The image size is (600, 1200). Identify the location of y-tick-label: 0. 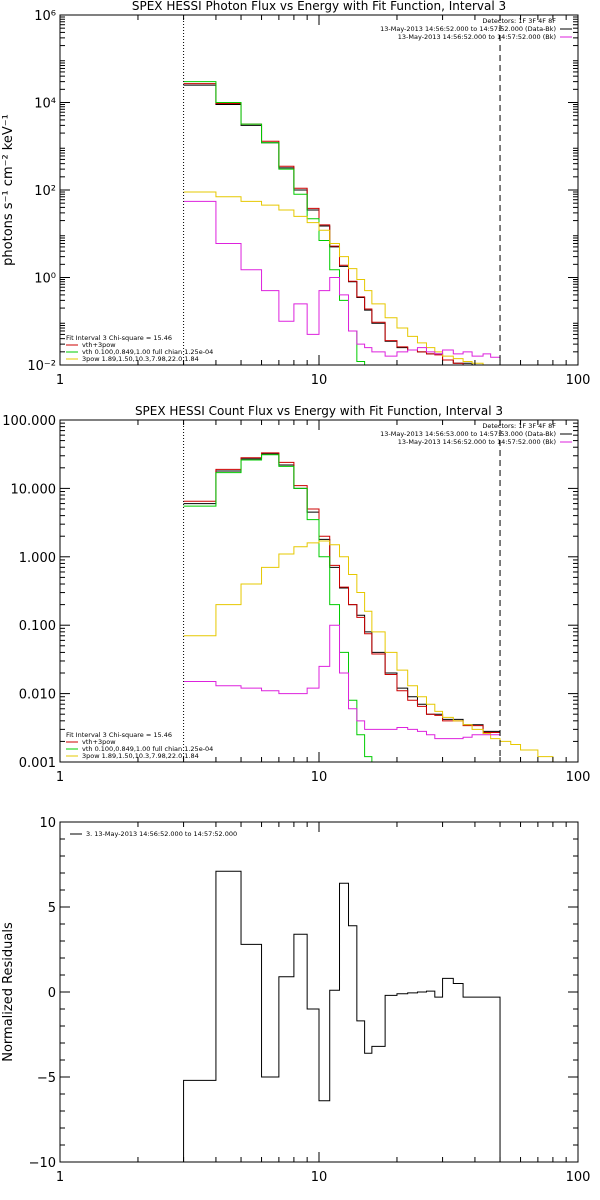
(52, 993).